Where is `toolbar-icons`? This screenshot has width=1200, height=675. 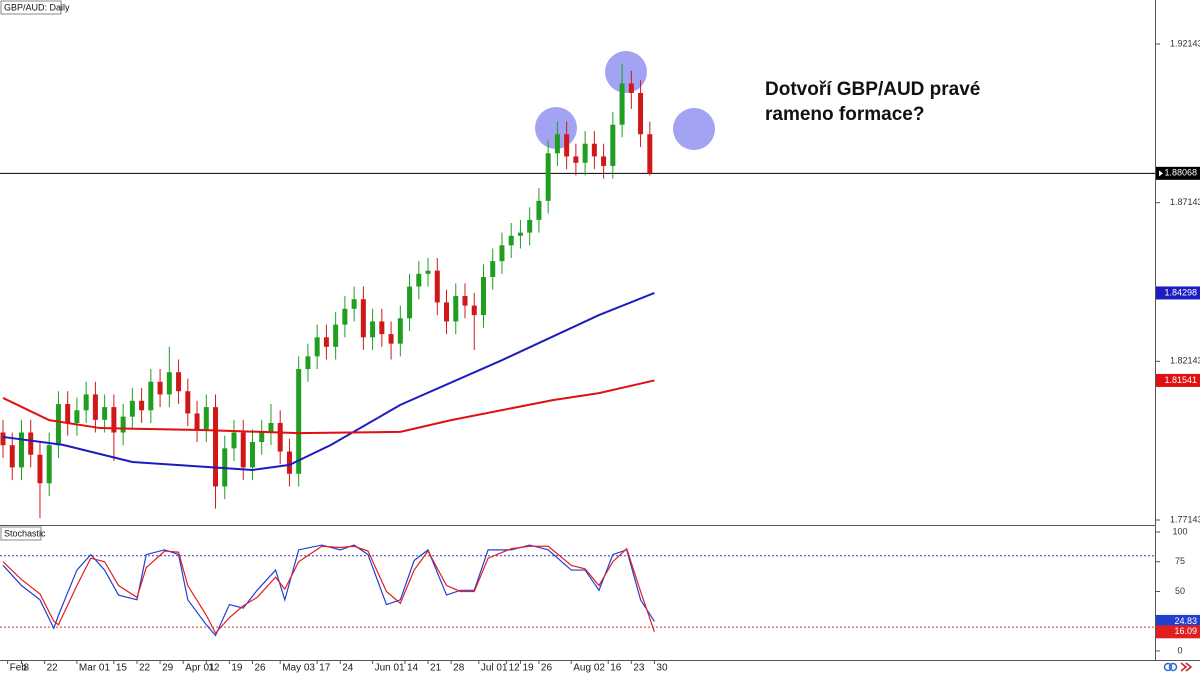
toolbar-icons is located at coordinates (1178, 667).